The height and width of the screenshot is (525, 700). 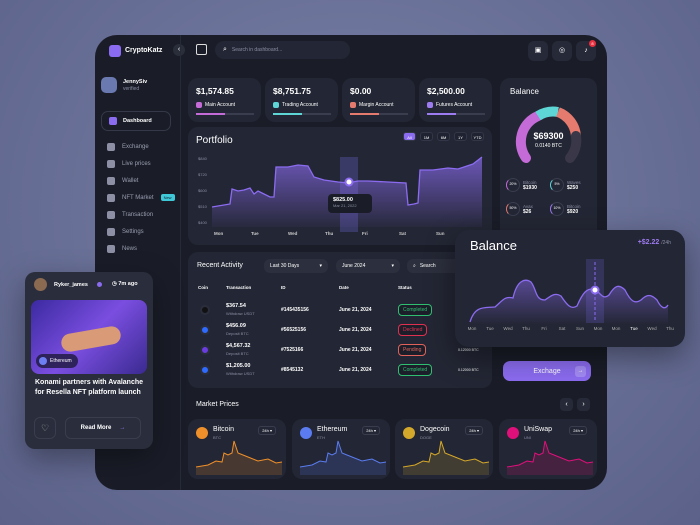 I want to click on account-card: $0.00 Margin Account, so click(x=378, y=100).